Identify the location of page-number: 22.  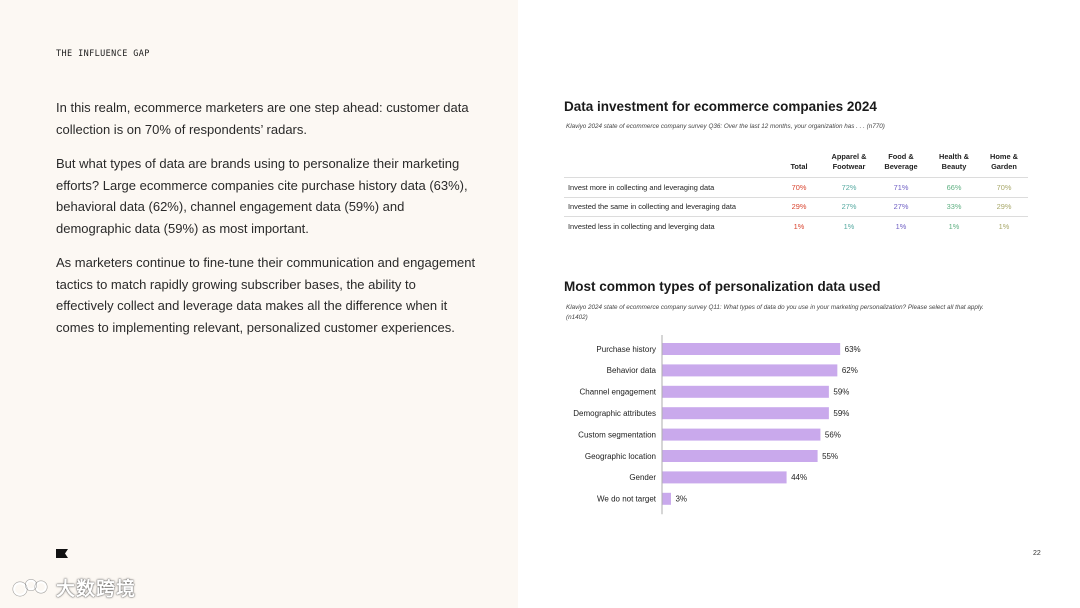
(1037, 553).